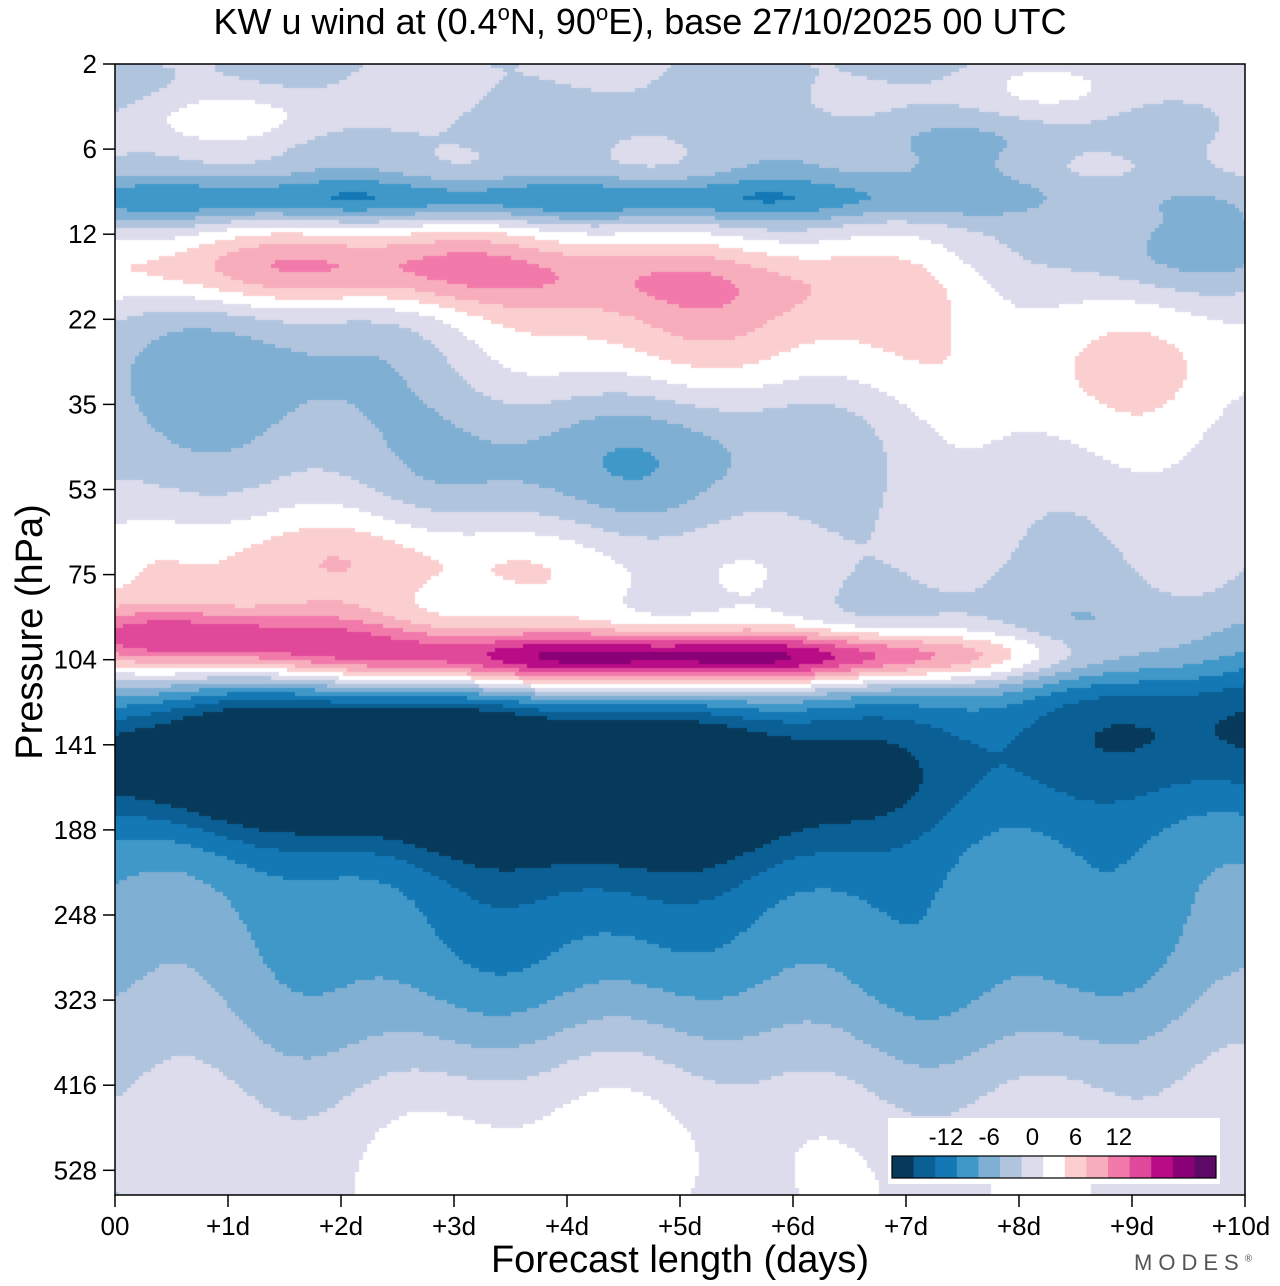  I want to click on x-tick-label: +2d, so click(341, 1226).